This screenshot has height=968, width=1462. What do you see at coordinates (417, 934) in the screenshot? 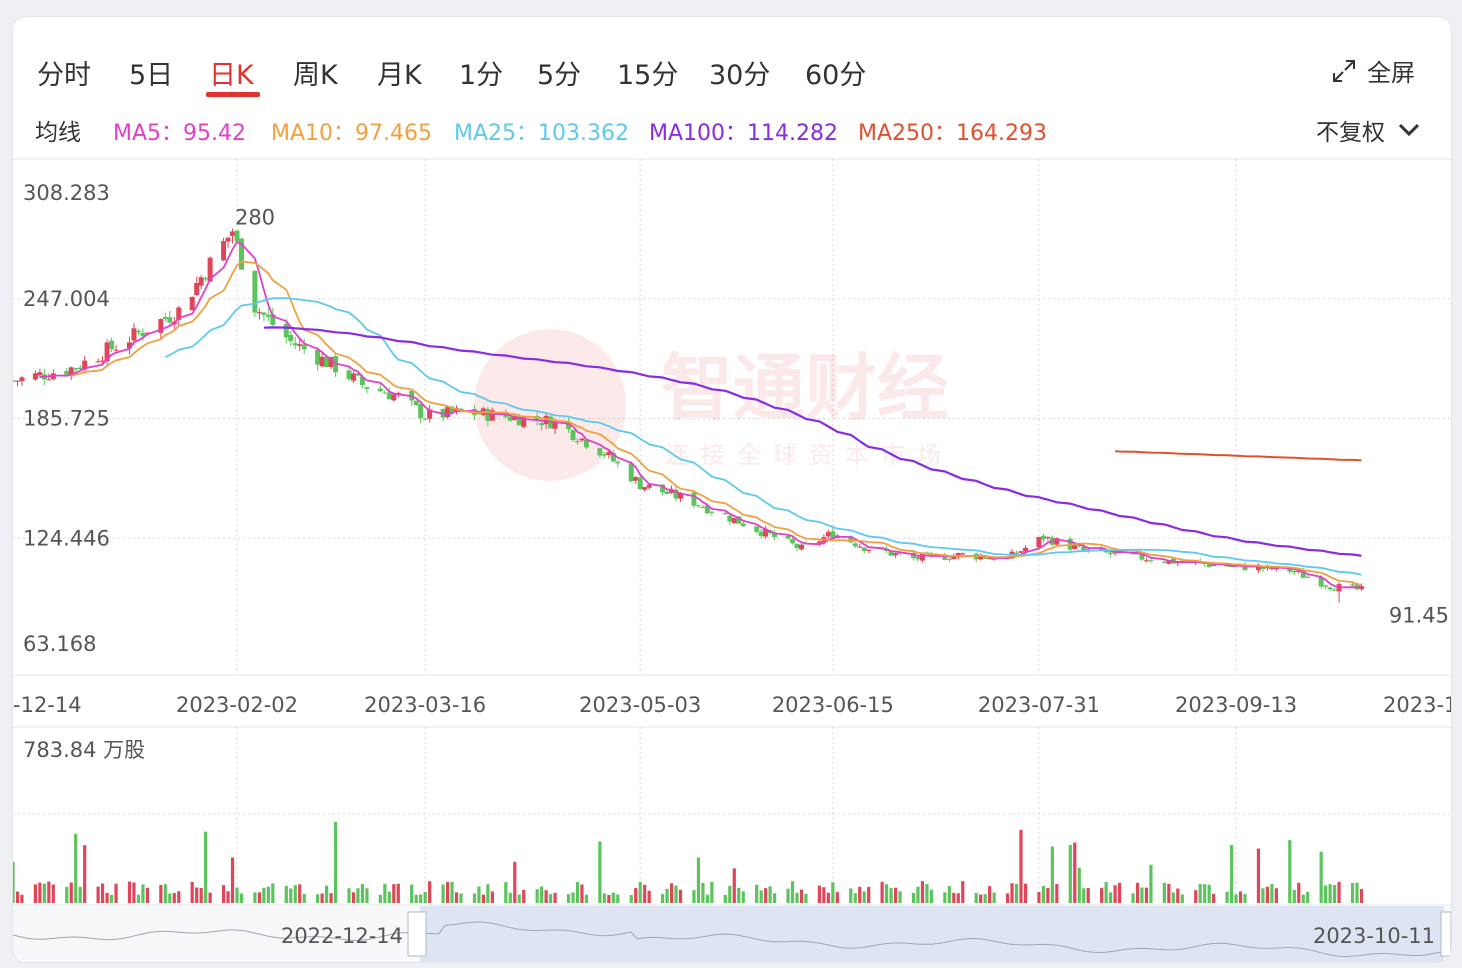
I see `navigator-handle-left` at bounding box center [417, 934].